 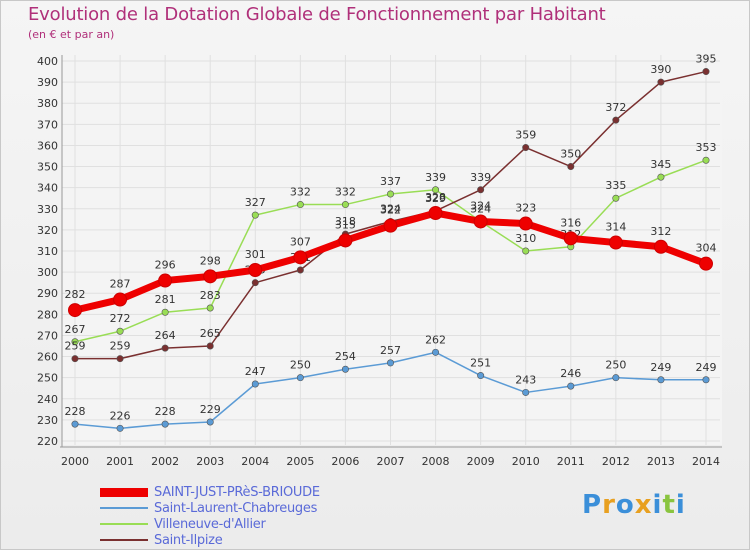 What do you see at coordinates (615, 185) in the screenshot?
I see `data-label: 335` at bounding box center [615, 185].